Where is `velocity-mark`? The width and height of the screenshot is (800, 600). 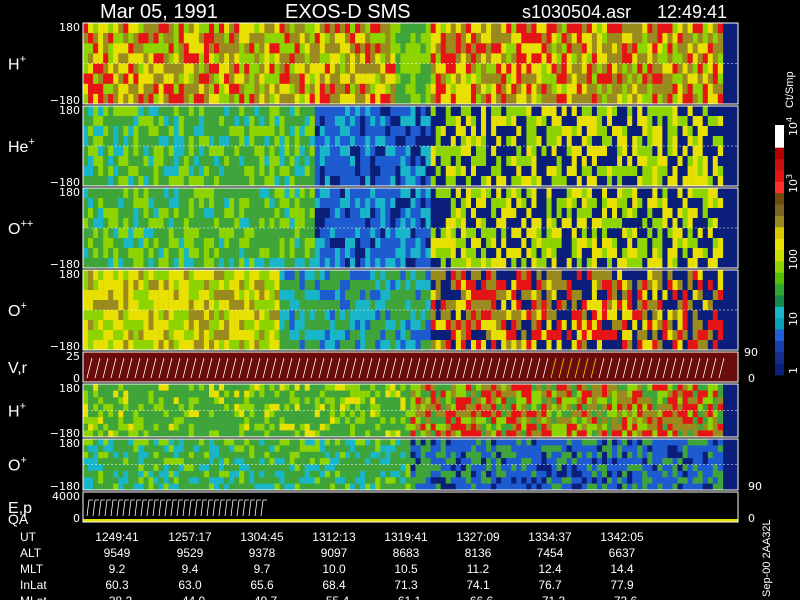 velocity-mark is located at coordinates (377, 368).